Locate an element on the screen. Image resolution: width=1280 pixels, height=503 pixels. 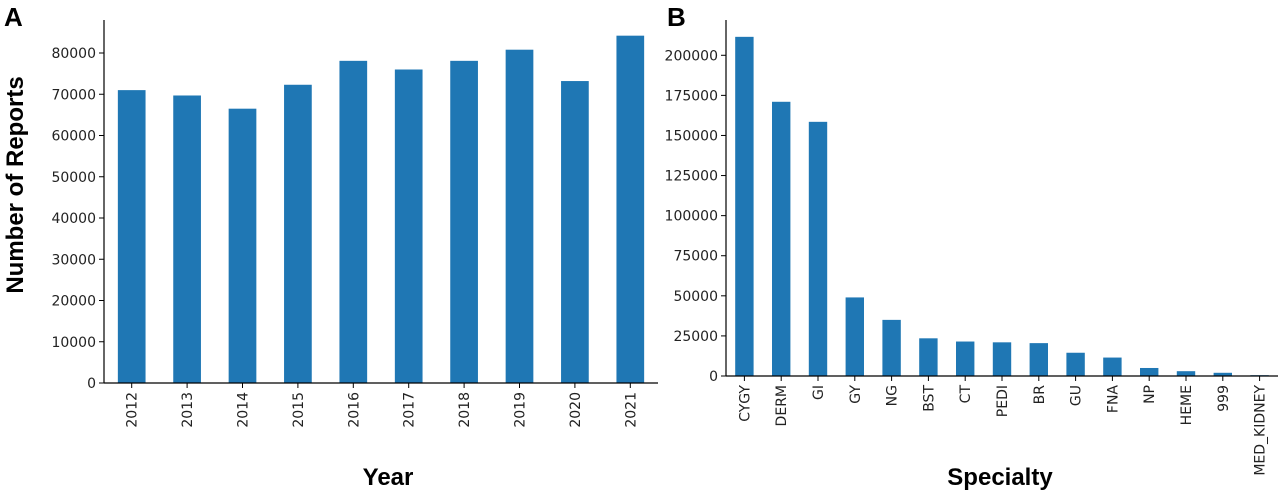
x-tick-label: 2012 is located at coordinates (133, 410).